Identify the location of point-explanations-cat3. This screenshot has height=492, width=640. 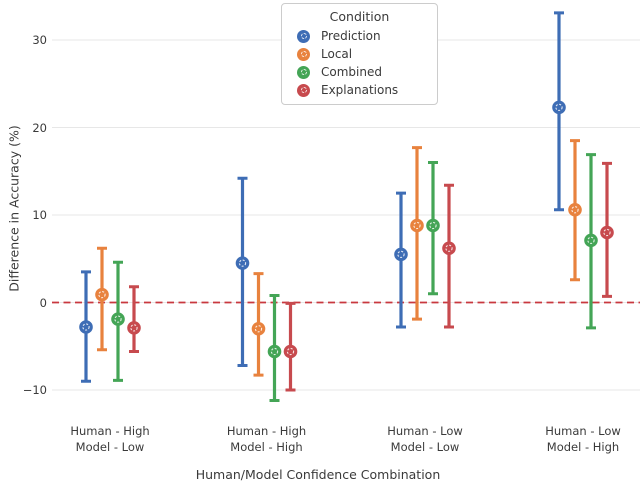
(607, 229).